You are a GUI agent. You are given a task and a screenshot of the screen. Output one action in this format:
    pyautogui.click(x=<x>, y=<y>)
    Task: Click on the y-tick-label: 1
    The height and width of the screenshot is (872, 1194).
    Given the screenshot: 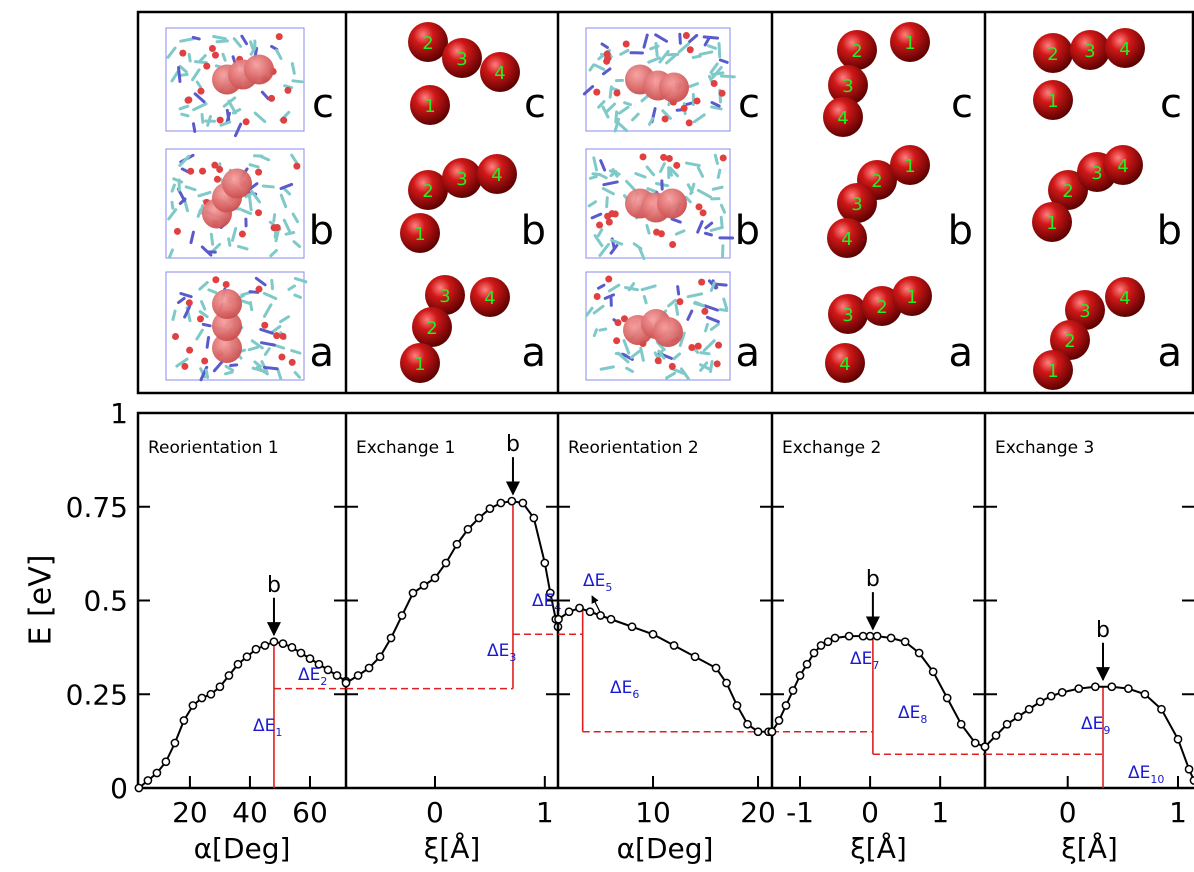 What is the action you would take?
    pyautogui.click(x=119, y=413)
    